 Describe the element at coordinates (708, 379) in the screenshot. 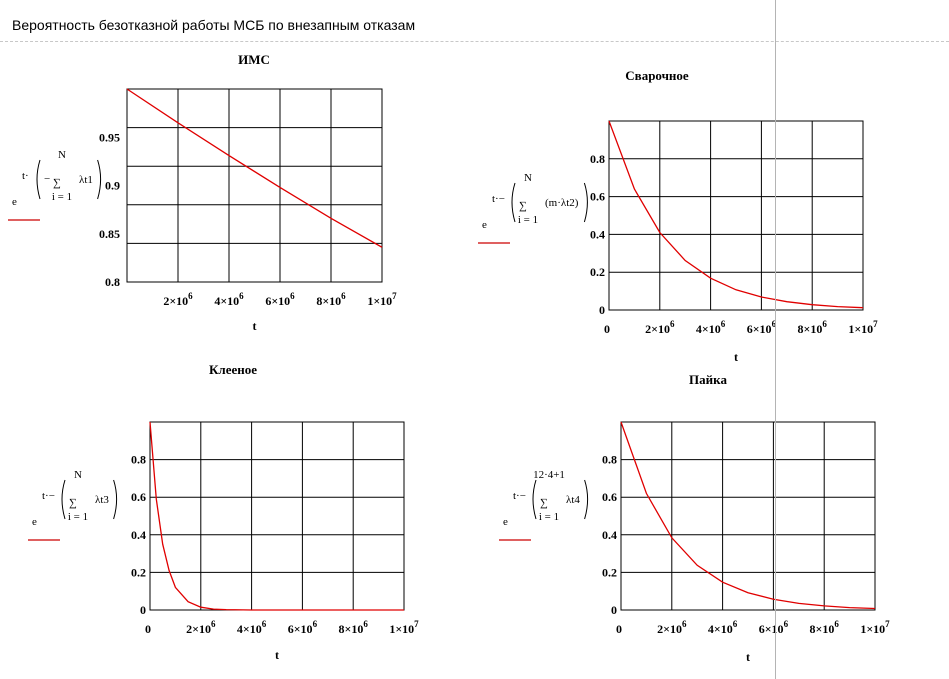

I see `chart-title: Пайка` at that location.